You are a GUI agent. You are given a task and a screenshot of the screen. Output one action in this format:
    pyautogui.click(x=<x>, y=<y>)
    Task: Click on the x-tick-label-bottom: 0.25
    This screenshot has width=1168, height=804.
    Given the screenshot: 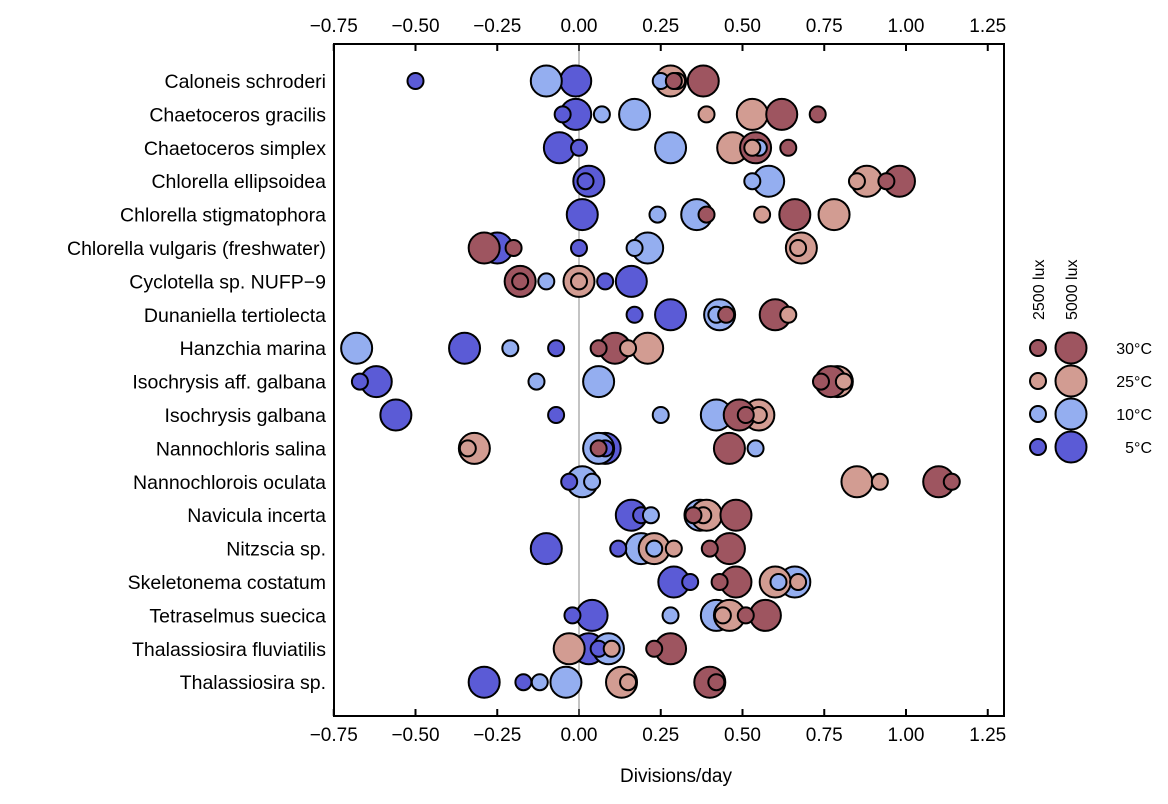 What is the action you would take?
    pyautogui.click(x=660, y=735)
    